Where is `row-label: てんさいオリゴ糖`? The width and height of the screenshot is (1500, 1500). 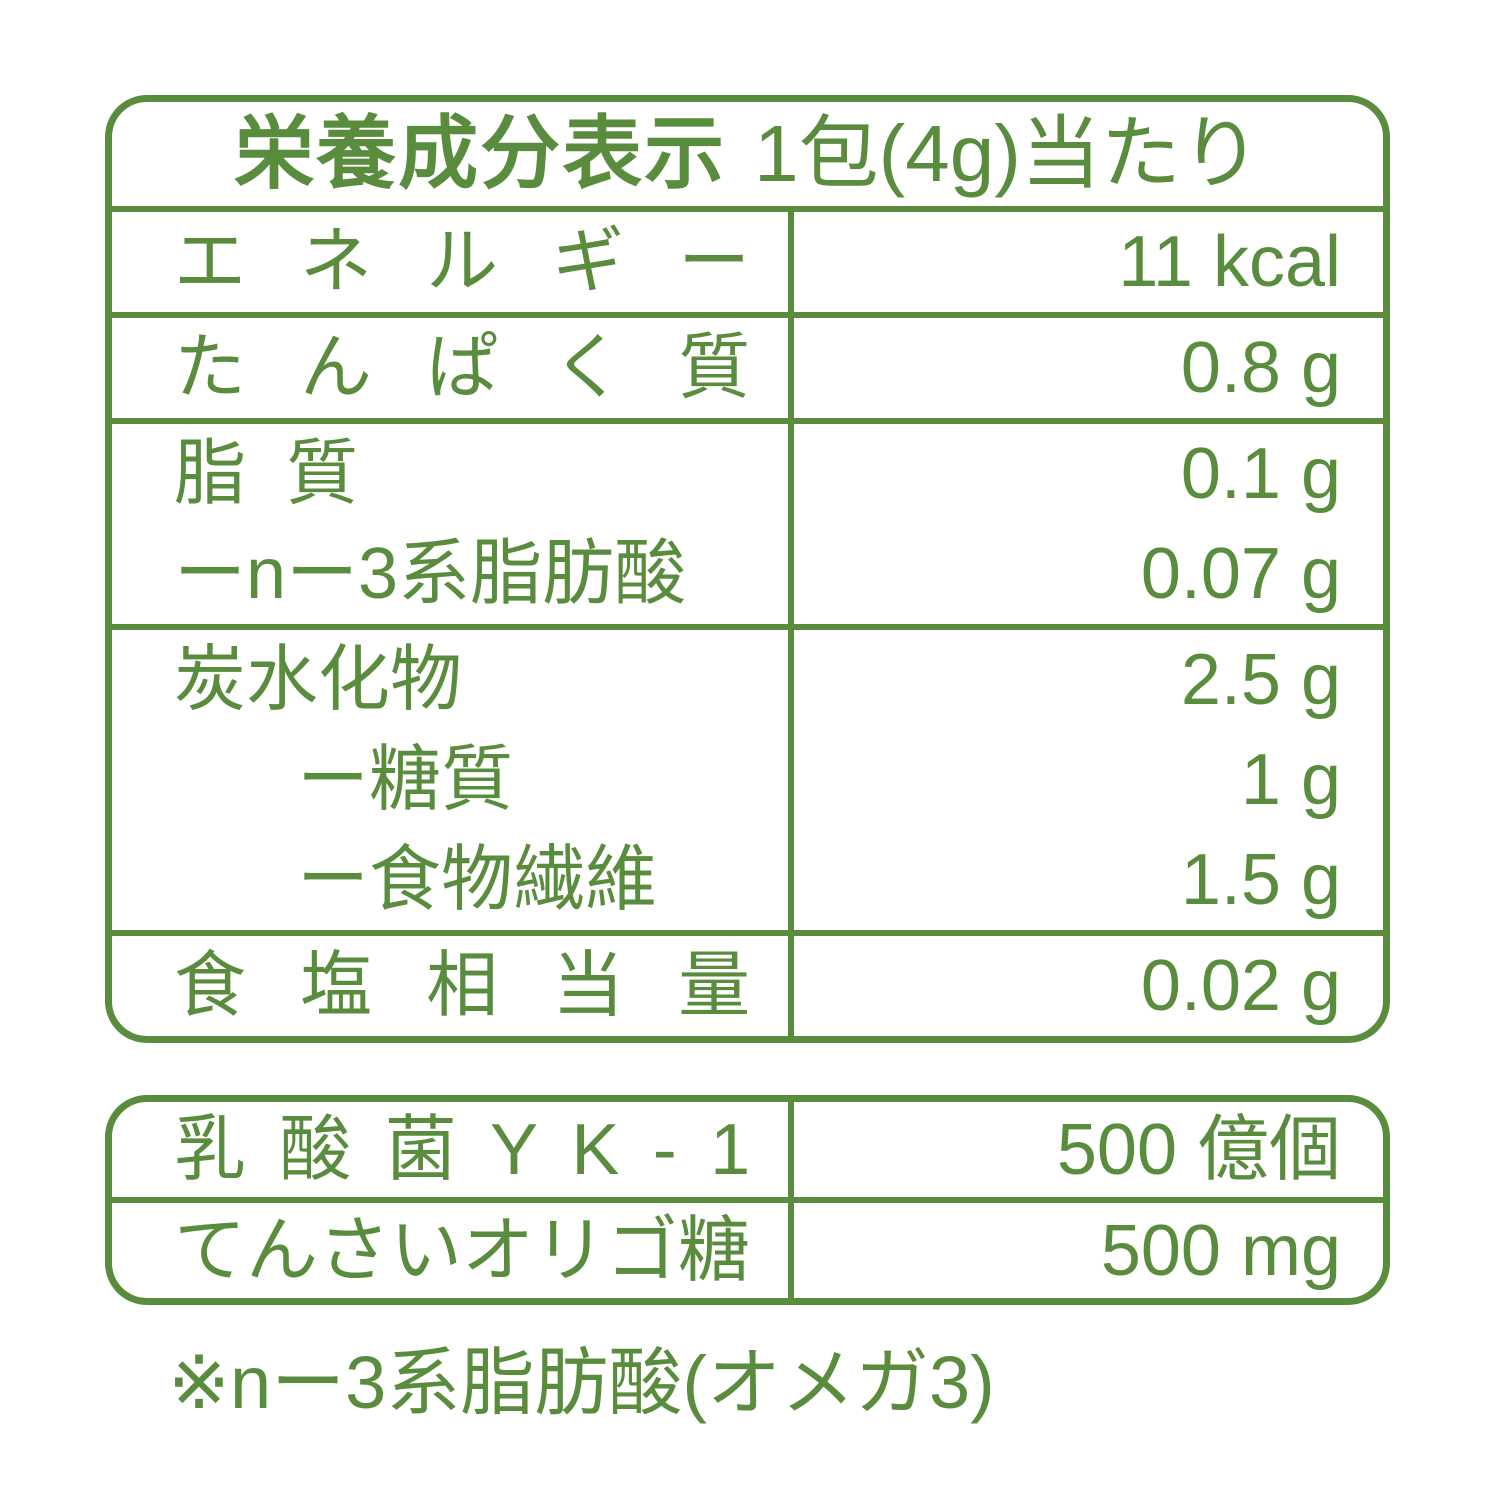 row-label: てんさいオリゴ糖 is located at coordinates (450, 1250).